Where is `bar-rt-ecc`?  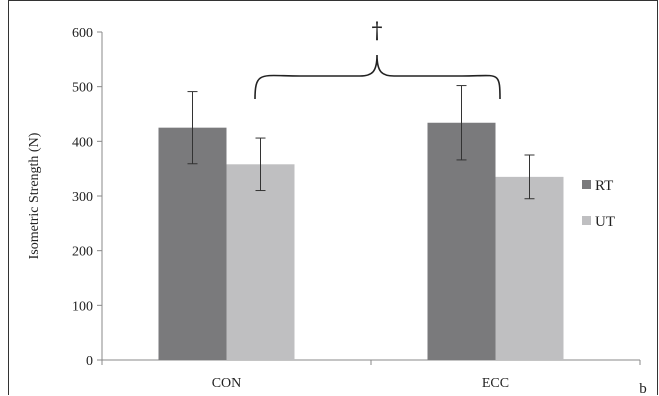
bar-rt-ecc is located at coordinates (461, 241).